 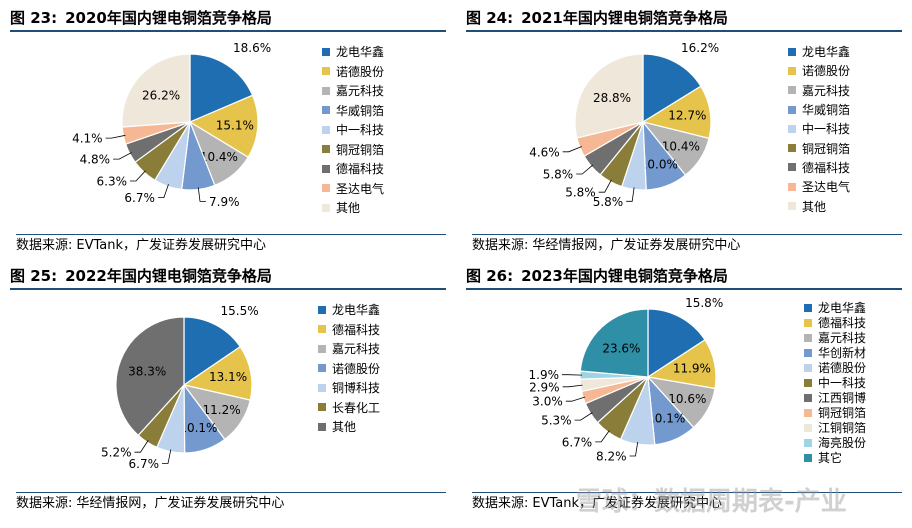 What do you see at coordinates (659, 165) in the screenshot?
I see `data-label: 10.0%` at bounding box center [659, 165].